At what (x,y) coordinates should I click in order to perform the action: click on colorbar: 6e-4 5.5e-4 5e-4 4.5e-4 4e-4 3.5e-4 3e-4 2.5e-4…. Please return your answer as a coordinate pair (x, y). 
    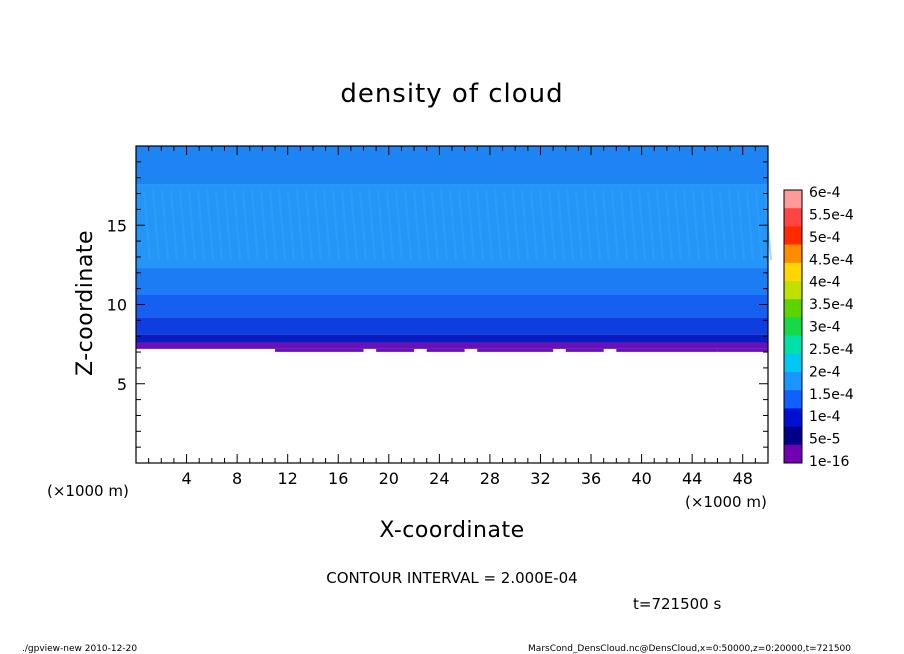
    Looking at the image, I should click on (818, 327).